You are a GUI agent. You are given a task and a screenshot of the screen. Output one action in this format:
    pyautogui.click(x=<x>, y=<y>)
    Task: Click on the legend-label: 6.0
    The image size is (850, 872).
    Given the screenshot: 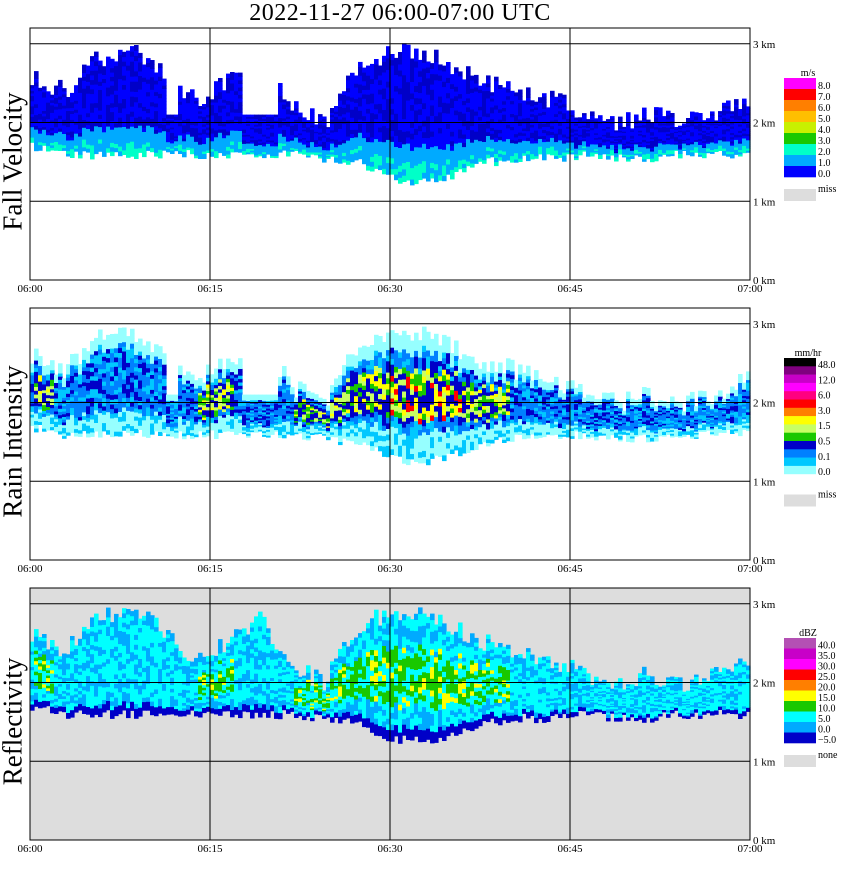 What is the action you would take?
    pyautogui.click(x=824, y=108)
    